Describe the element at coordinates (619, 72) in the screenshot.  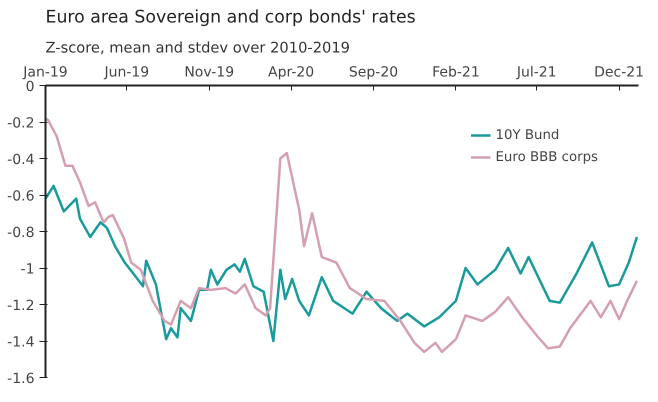
I see `x-tick-label: Dec-21` at that location.